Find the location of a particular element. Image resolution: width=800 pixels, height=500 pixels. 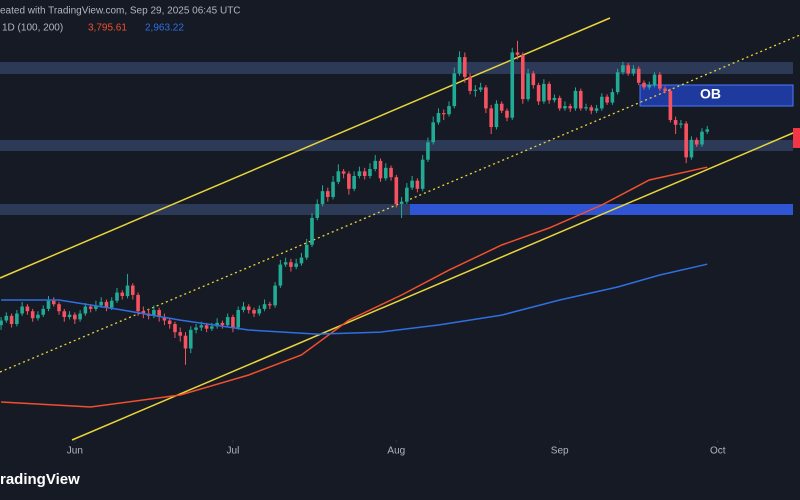

indicator: 1D (100, 200) is located at coordinates (32, 28).